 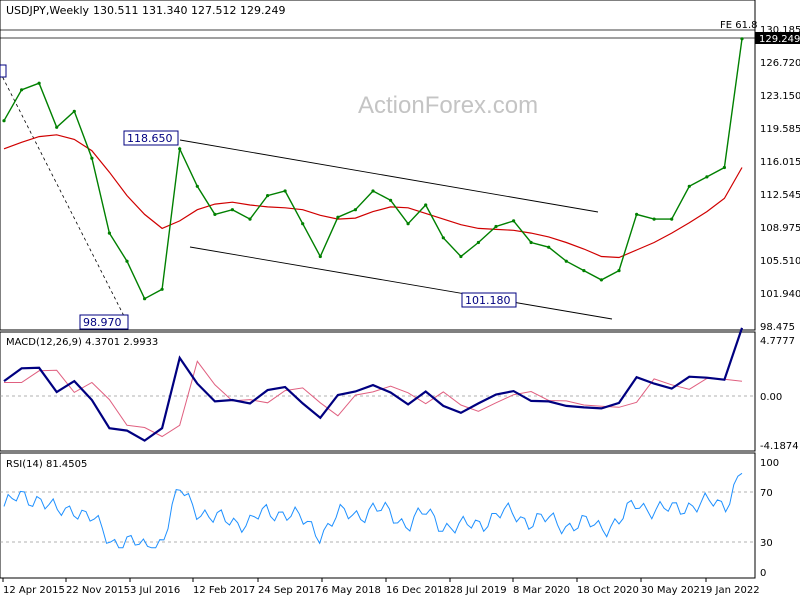 I want to click on macd-title: MACD(12,26,9) 4.3701 2.9933, so click(x=82, y=342).